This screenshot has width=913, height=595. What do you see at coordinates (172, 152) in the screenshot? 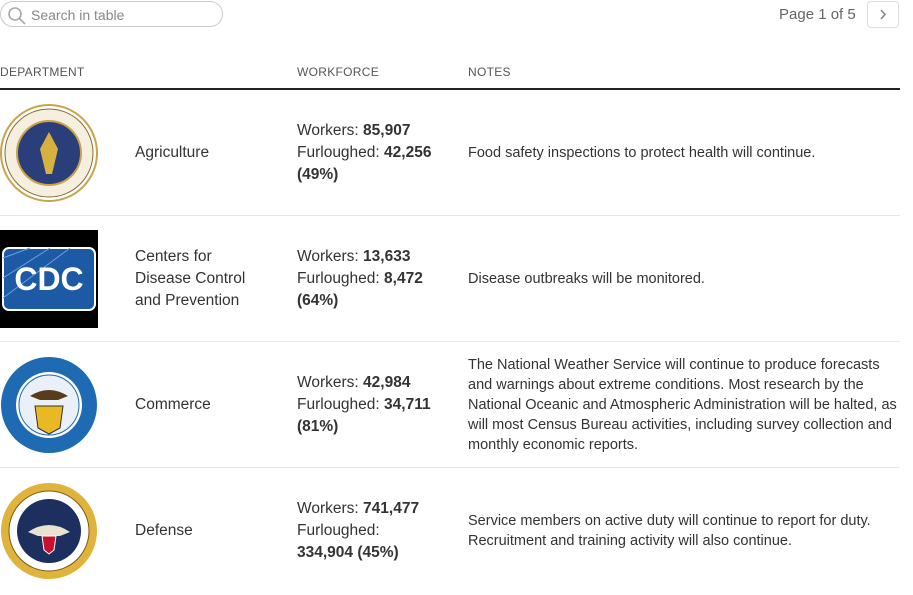
I see `department-name: Agriculture` at bounding box center [172, 152].